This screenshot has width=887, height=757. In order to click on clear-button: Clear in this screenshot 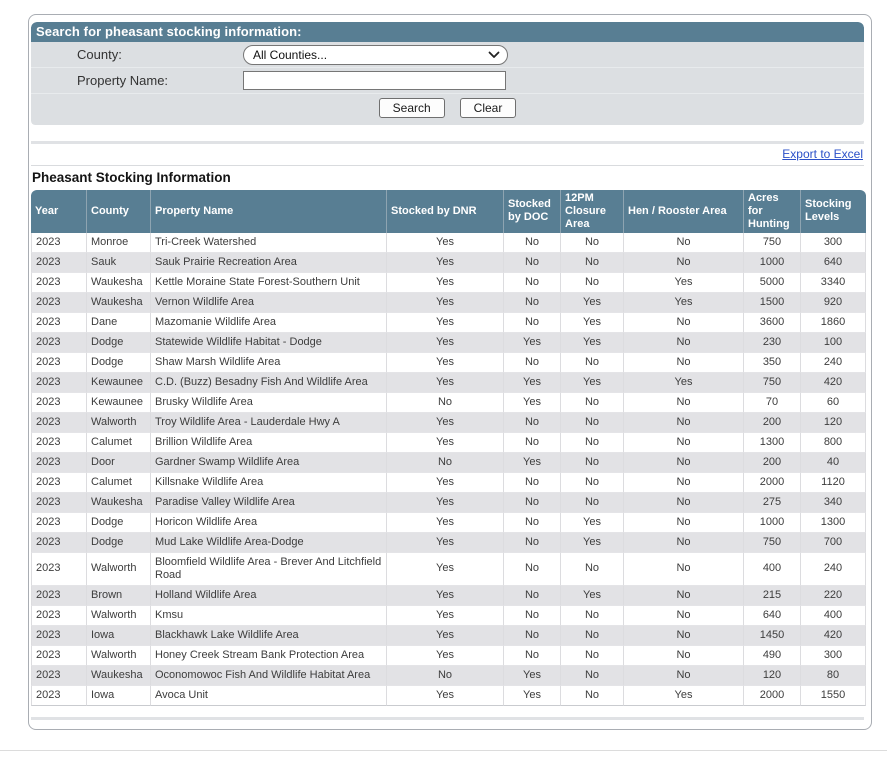, I will do `click(488, 108)`.